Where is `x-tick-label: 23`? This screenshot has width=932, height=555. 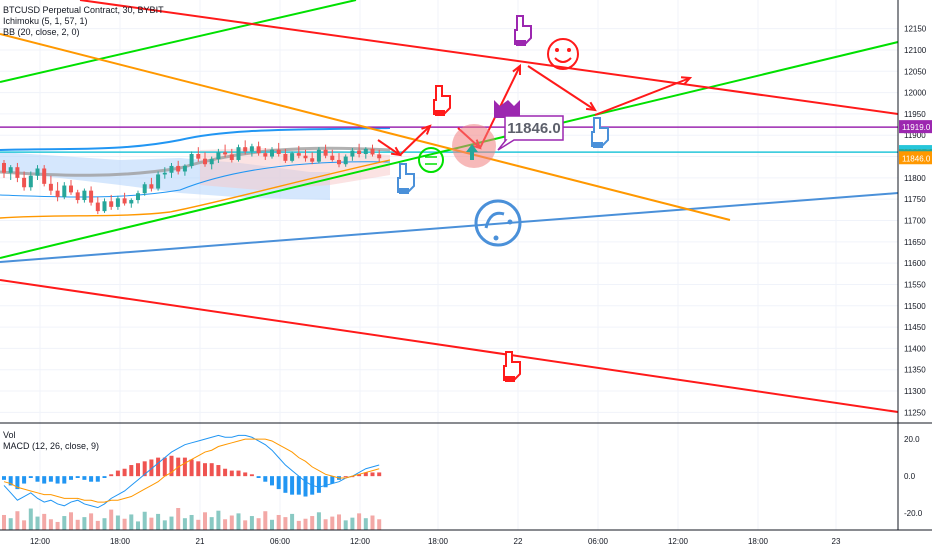 x-tick-label: 23 is located at coordinates (836, 541).